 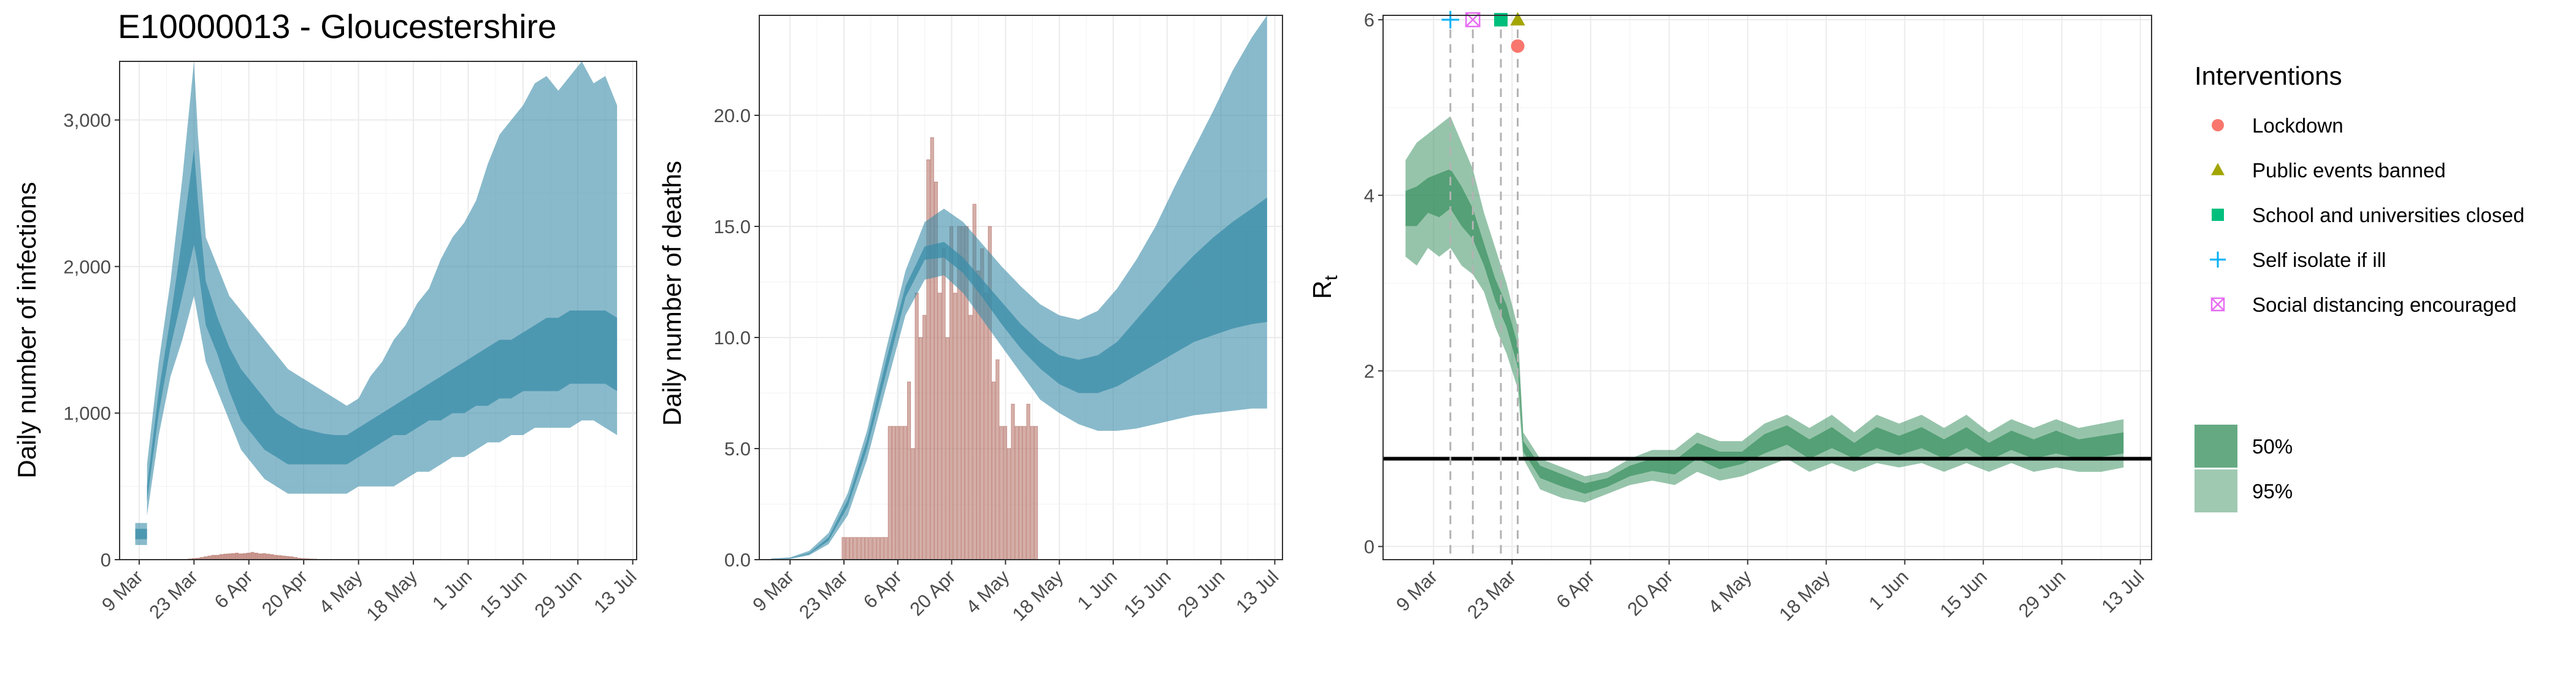 I want to click on deaths-y-tick-label: 10.0, so click(x=732, y=338).